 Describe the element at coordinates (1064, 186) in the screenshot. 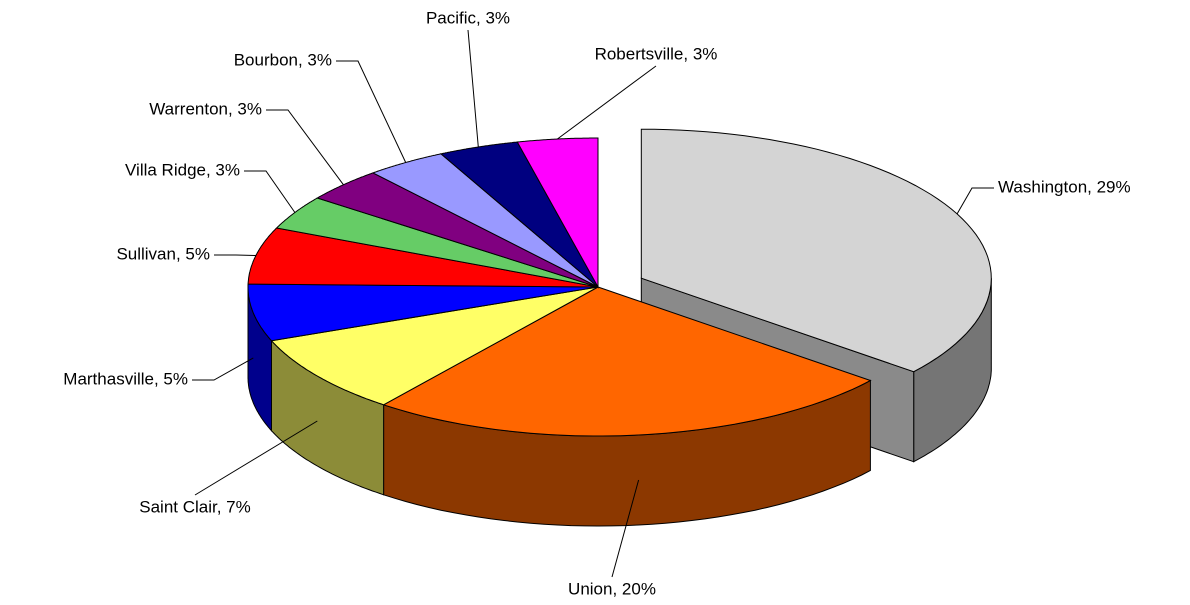

I see `data-label: Washington, 29%` at that location.